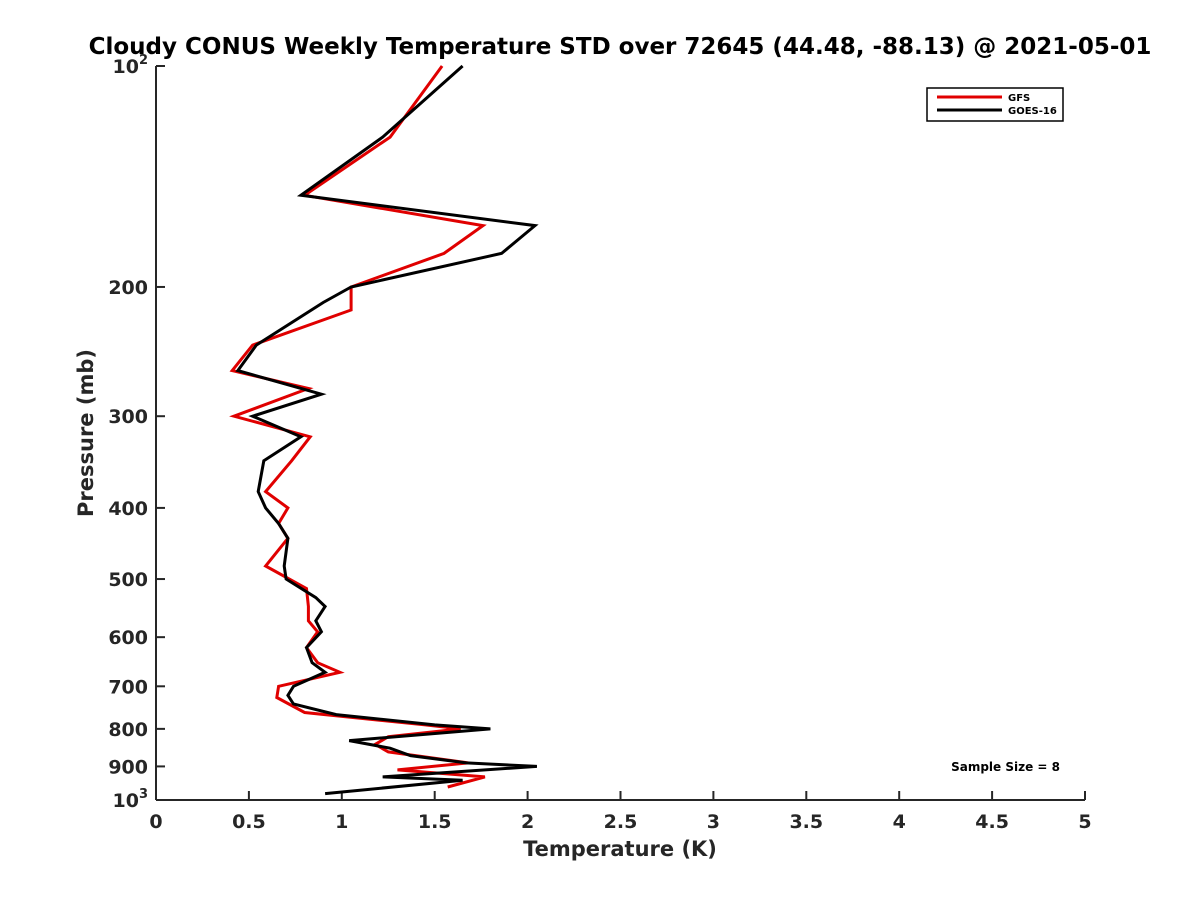 The width and height of the screenshot is (1200, 900). I want to click on y-tick-label: 800, so click(128, 730).